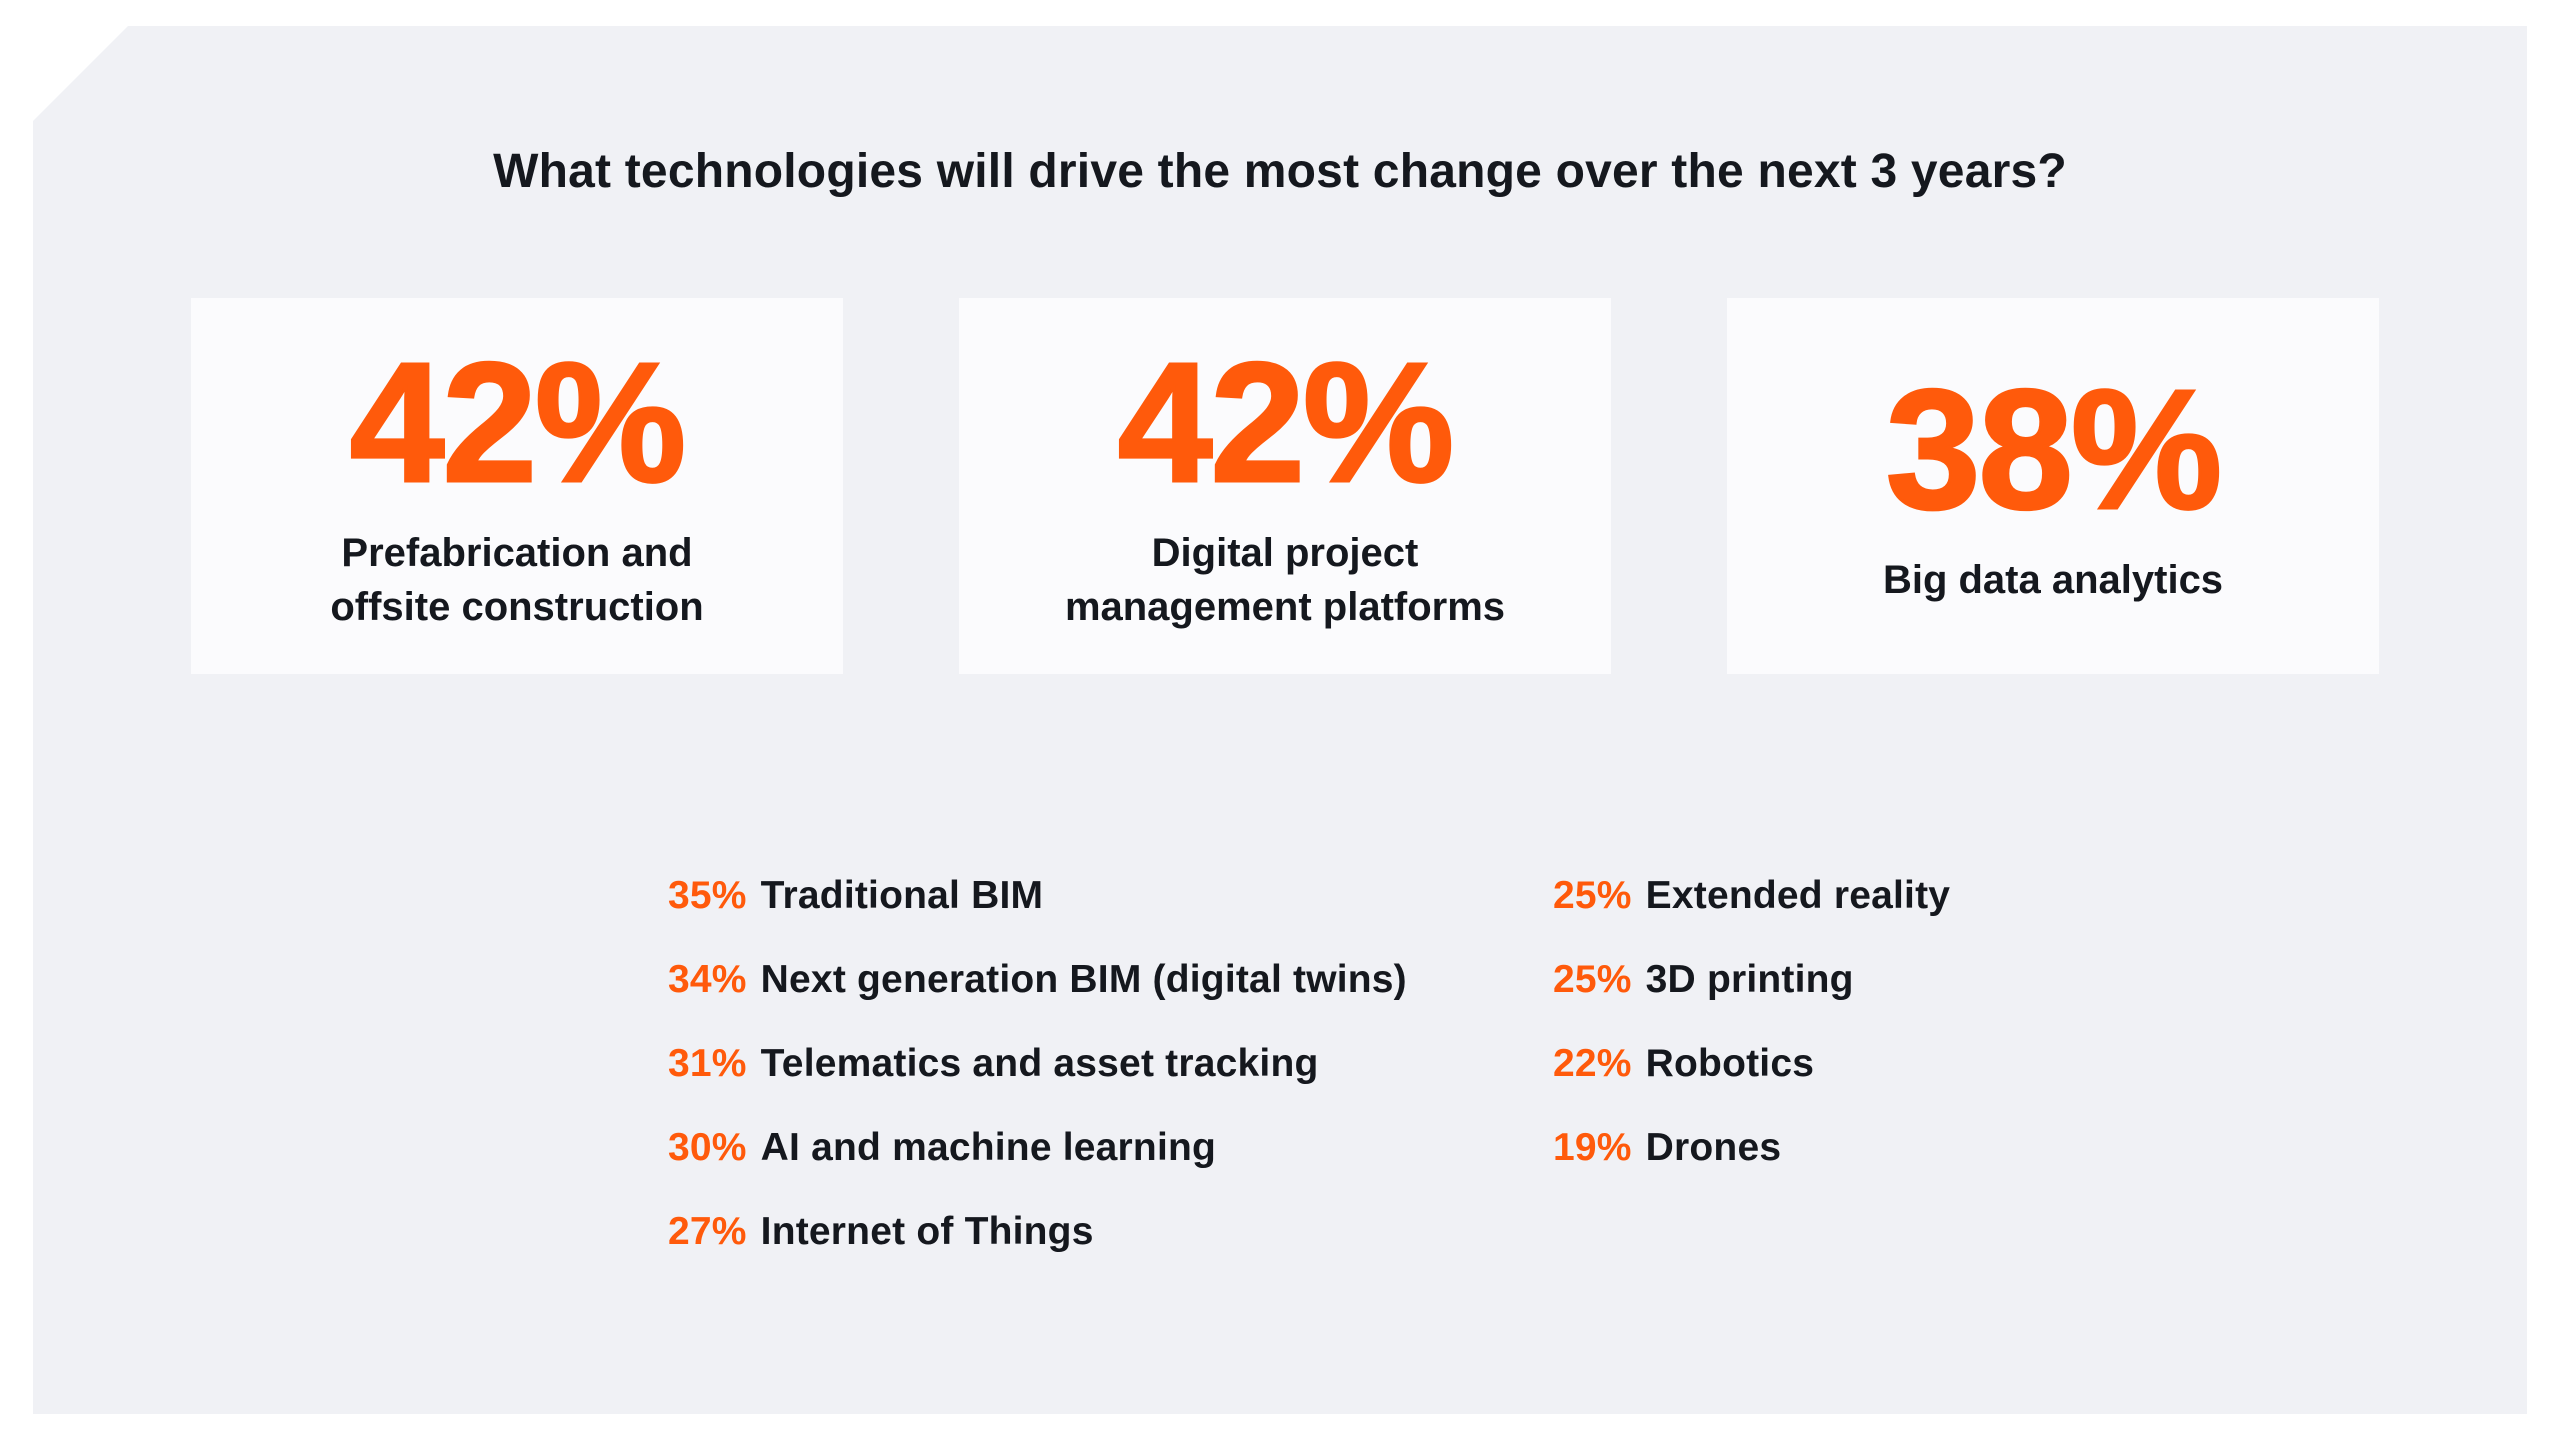  Describe the element at coordinates (707, 979) in the screenshot. I see `percent-value: 34%` at that location.